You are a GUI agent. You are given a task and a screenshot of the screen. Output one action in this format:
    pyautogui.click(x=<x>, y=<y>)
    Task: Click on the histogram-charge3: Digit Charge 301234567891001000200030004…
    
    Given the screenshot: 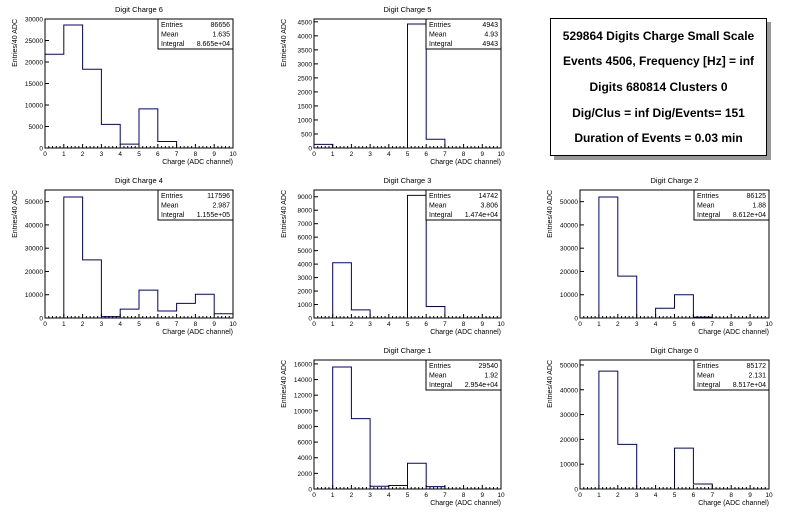 What is the action you would take?
    pyautogui.click(x=393, y=256)
    